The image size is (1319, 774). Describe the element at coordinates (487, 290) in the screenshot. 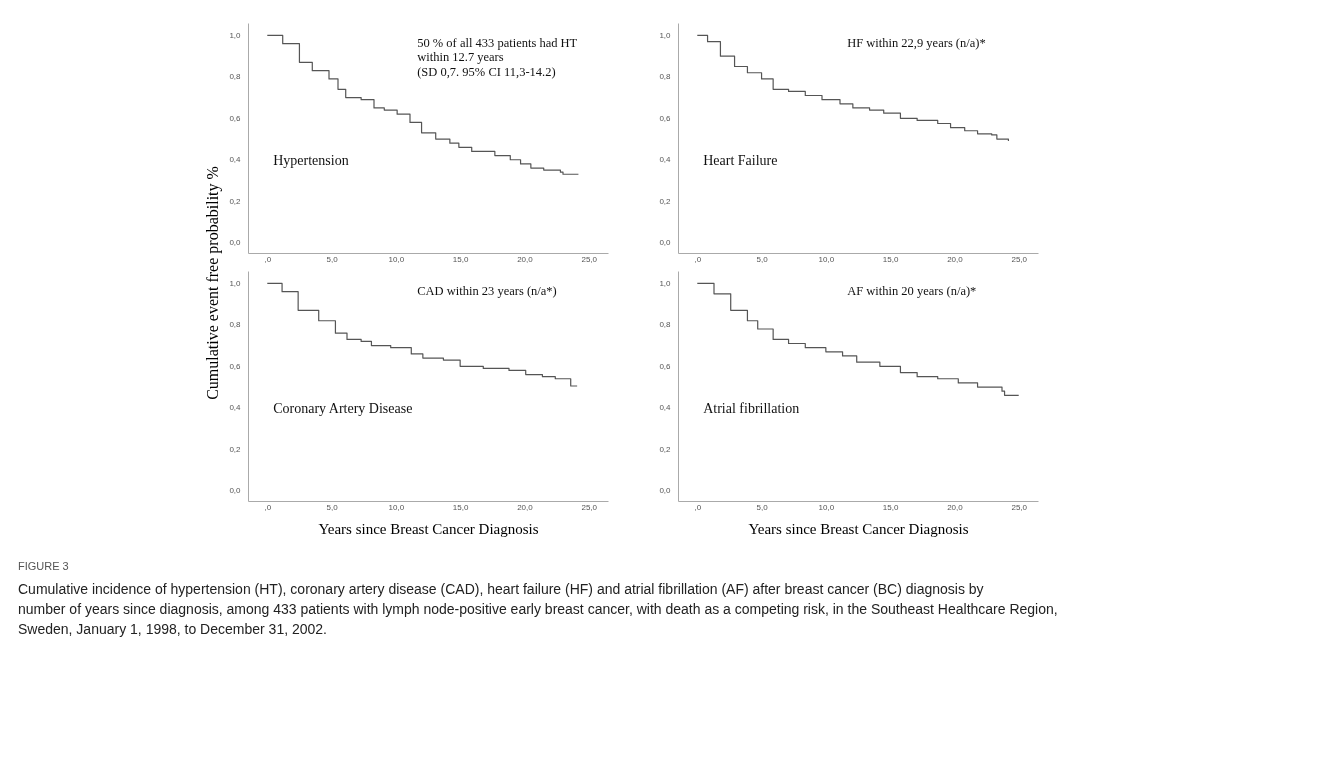

I see `annotation: CAD within 23 years (n/a*)` at that location.